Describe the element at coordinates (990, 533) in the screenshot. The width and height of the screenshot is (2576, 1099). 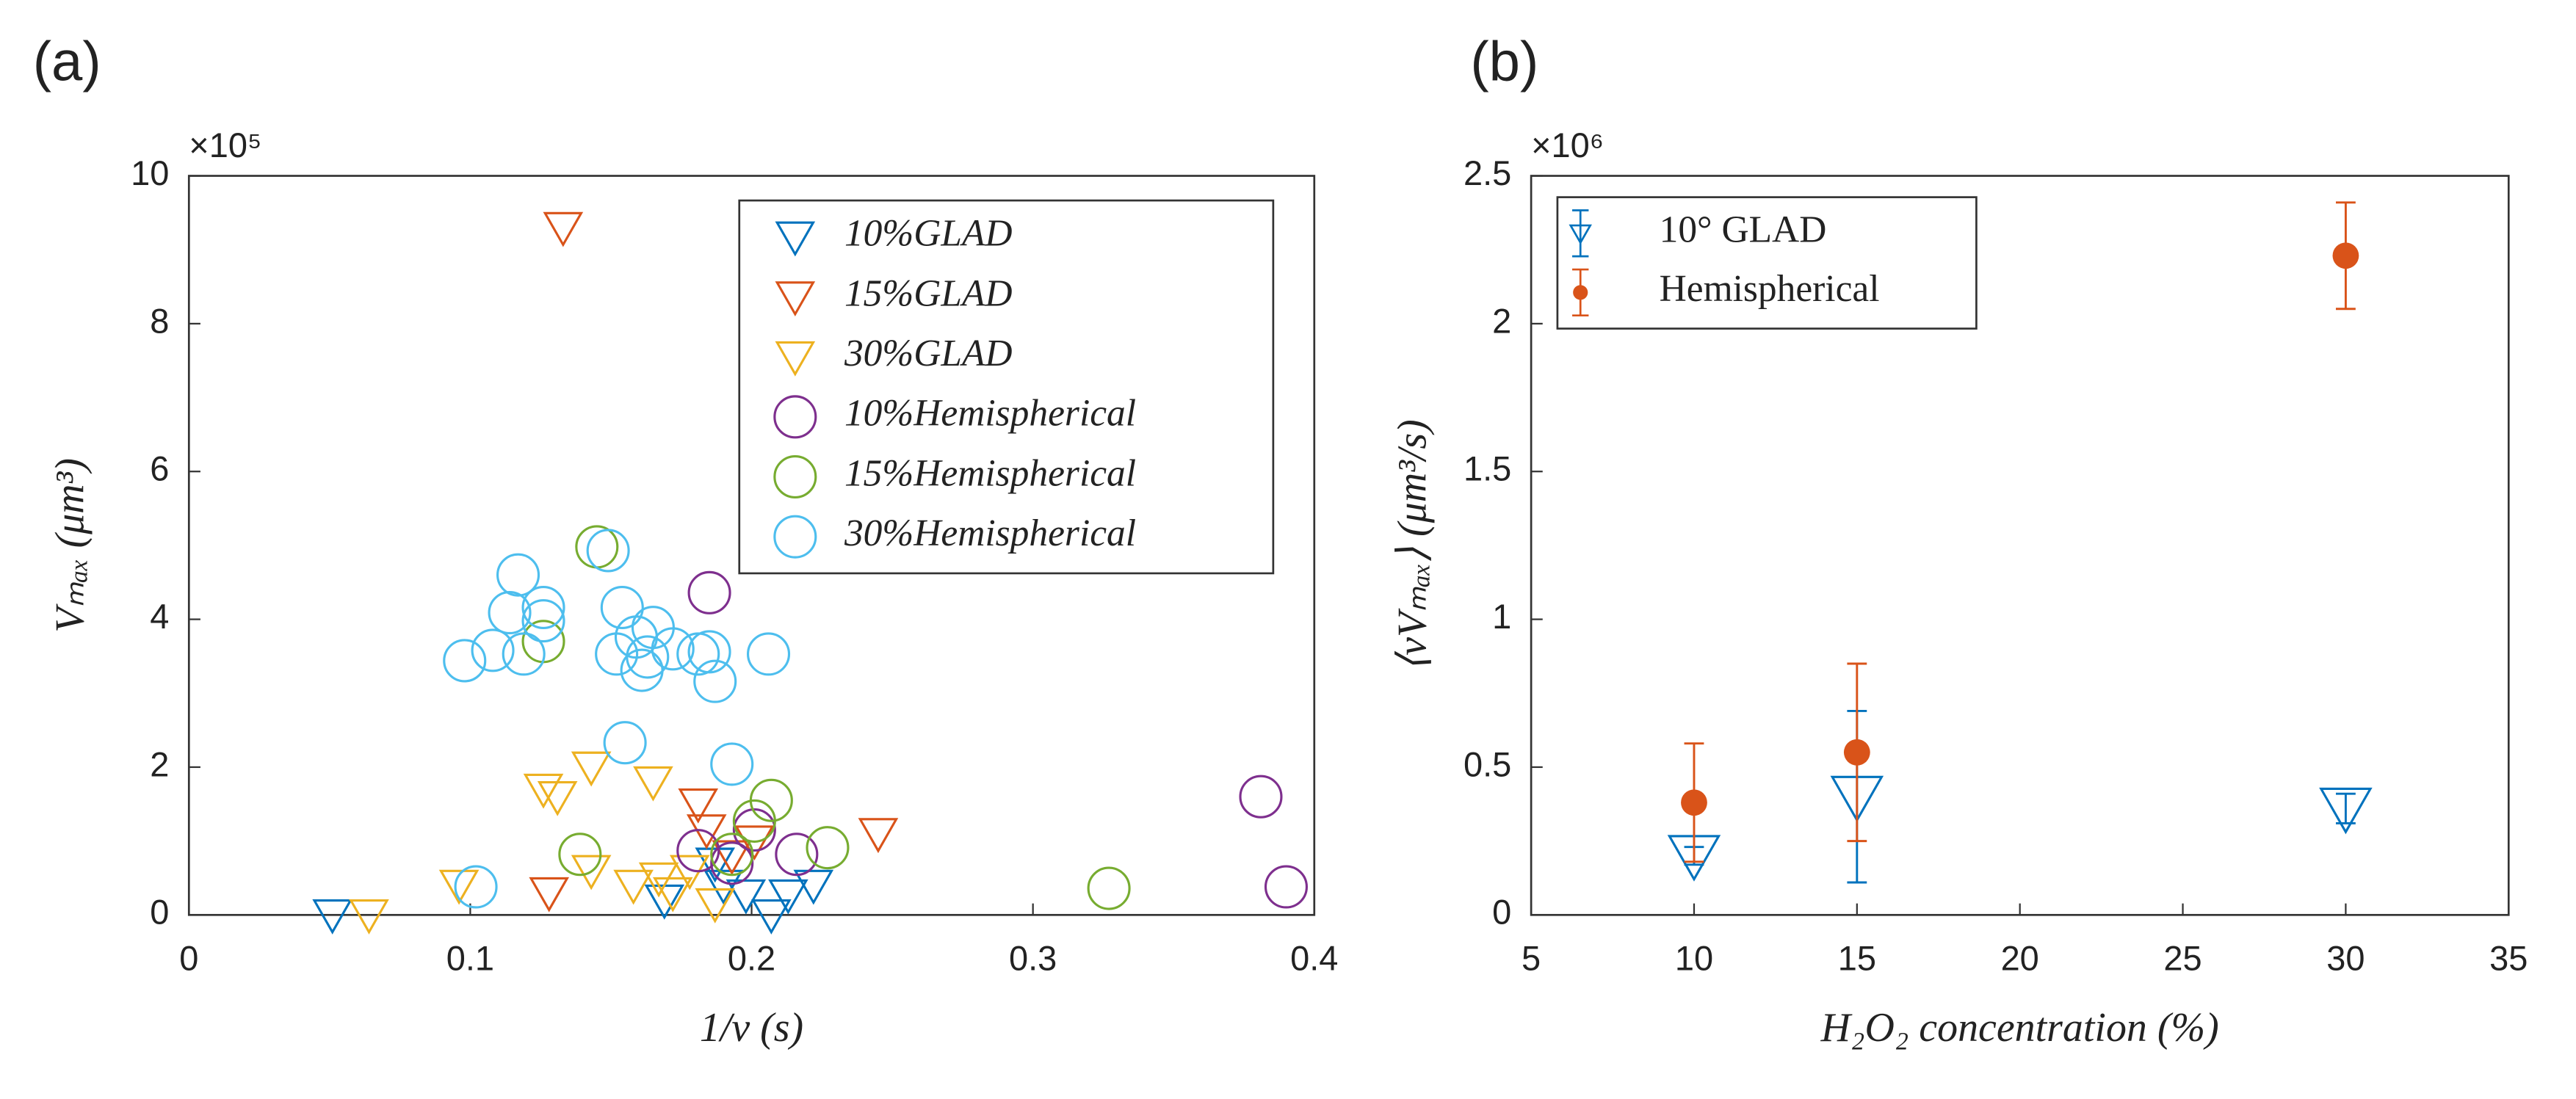
I see `legend-label: 30%Hemispherical` at that location.